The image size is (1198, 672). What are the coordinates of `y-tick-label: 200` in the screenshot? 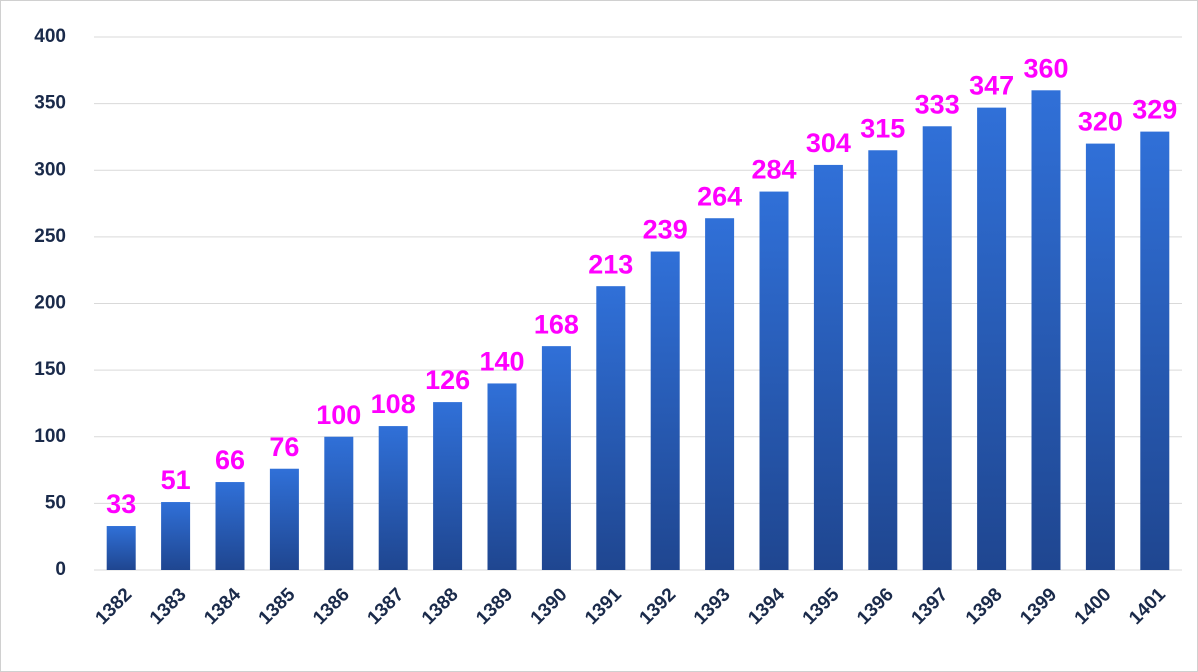 It's located at (50, 303).